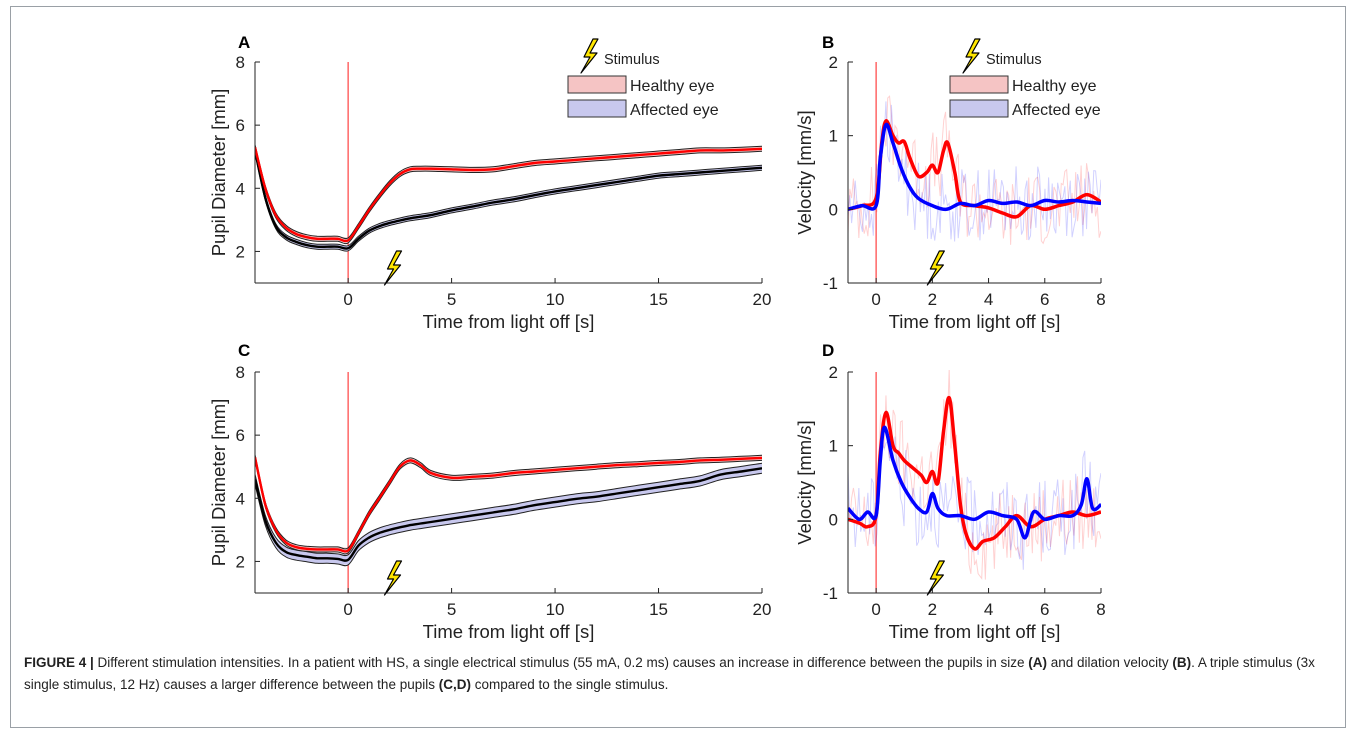 This screenshot has width=1357, height=736. What do you see at coordinates (1110, 662) in the screenshot?
I see `caption-text-2: and dilation velocity` at bounding box center [1110, 662].